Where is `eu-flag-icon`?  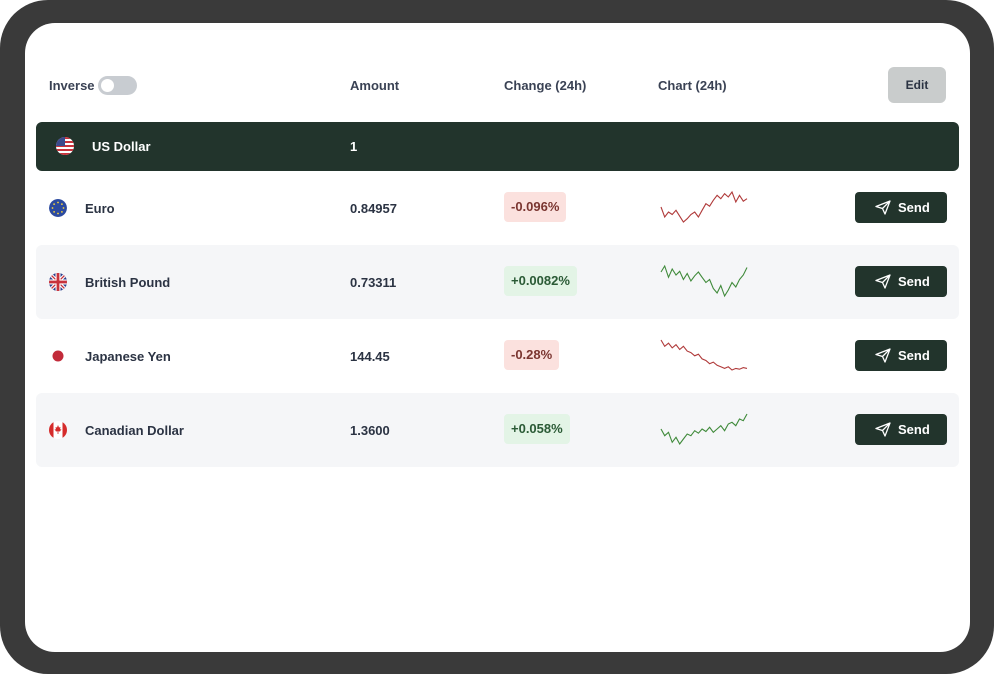
eu-flag-icon is located at coordinates (58, 208).